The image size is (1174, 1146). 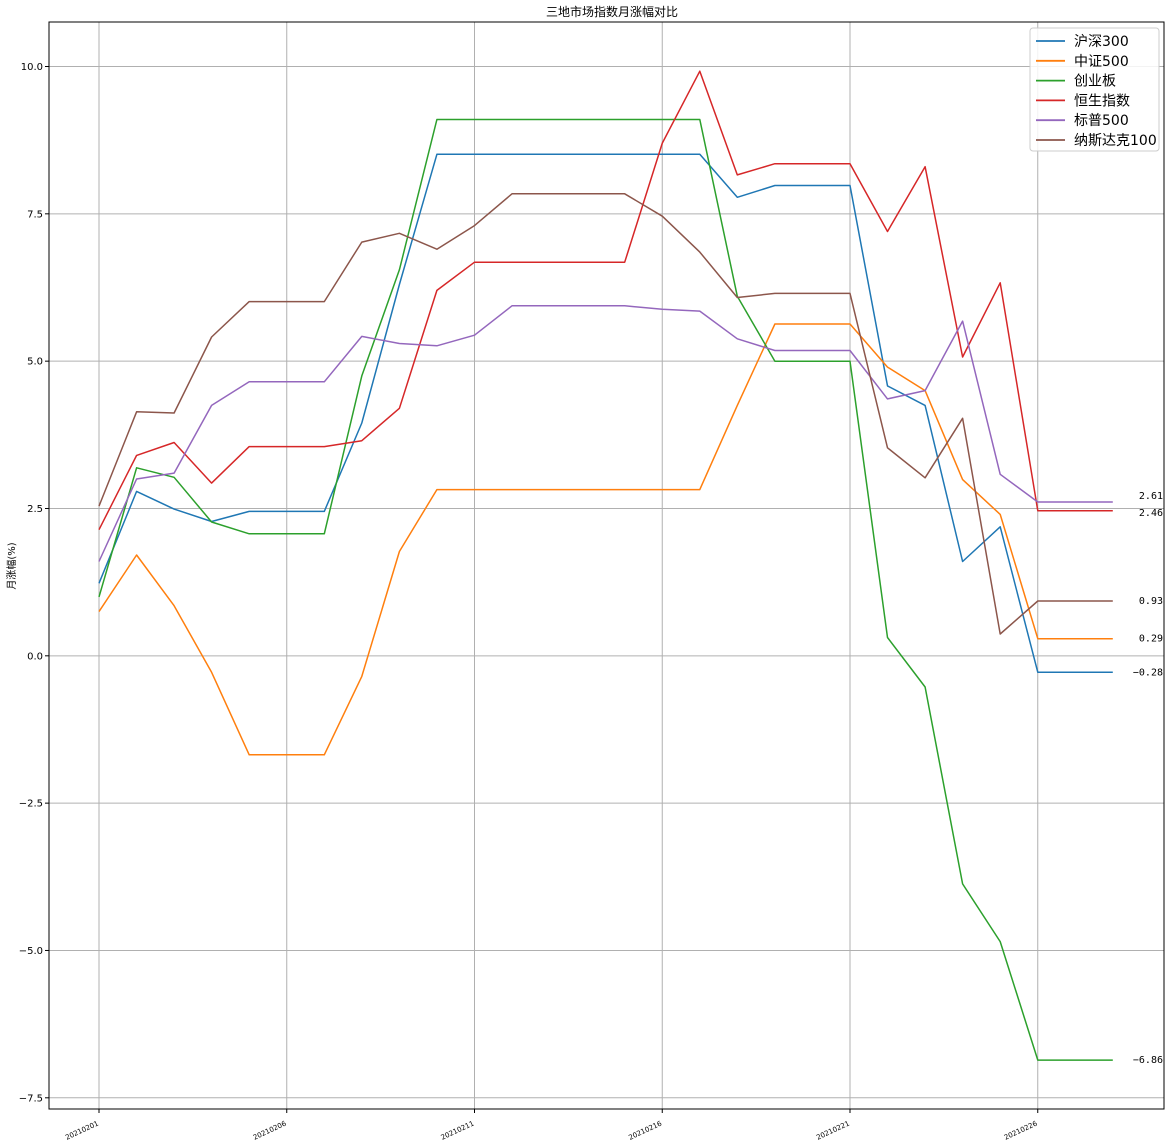 I want to click on end-value-label: 2.46, so click(x=1151, y=513).